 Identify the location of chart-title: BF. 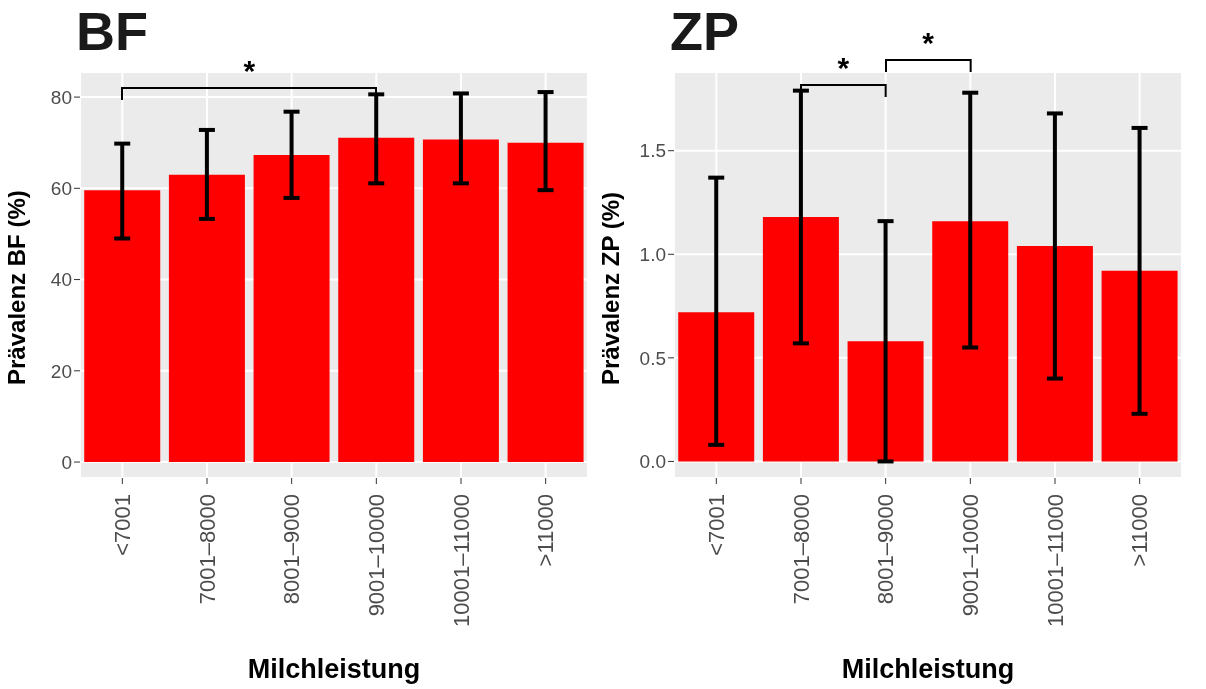
(112, 31).